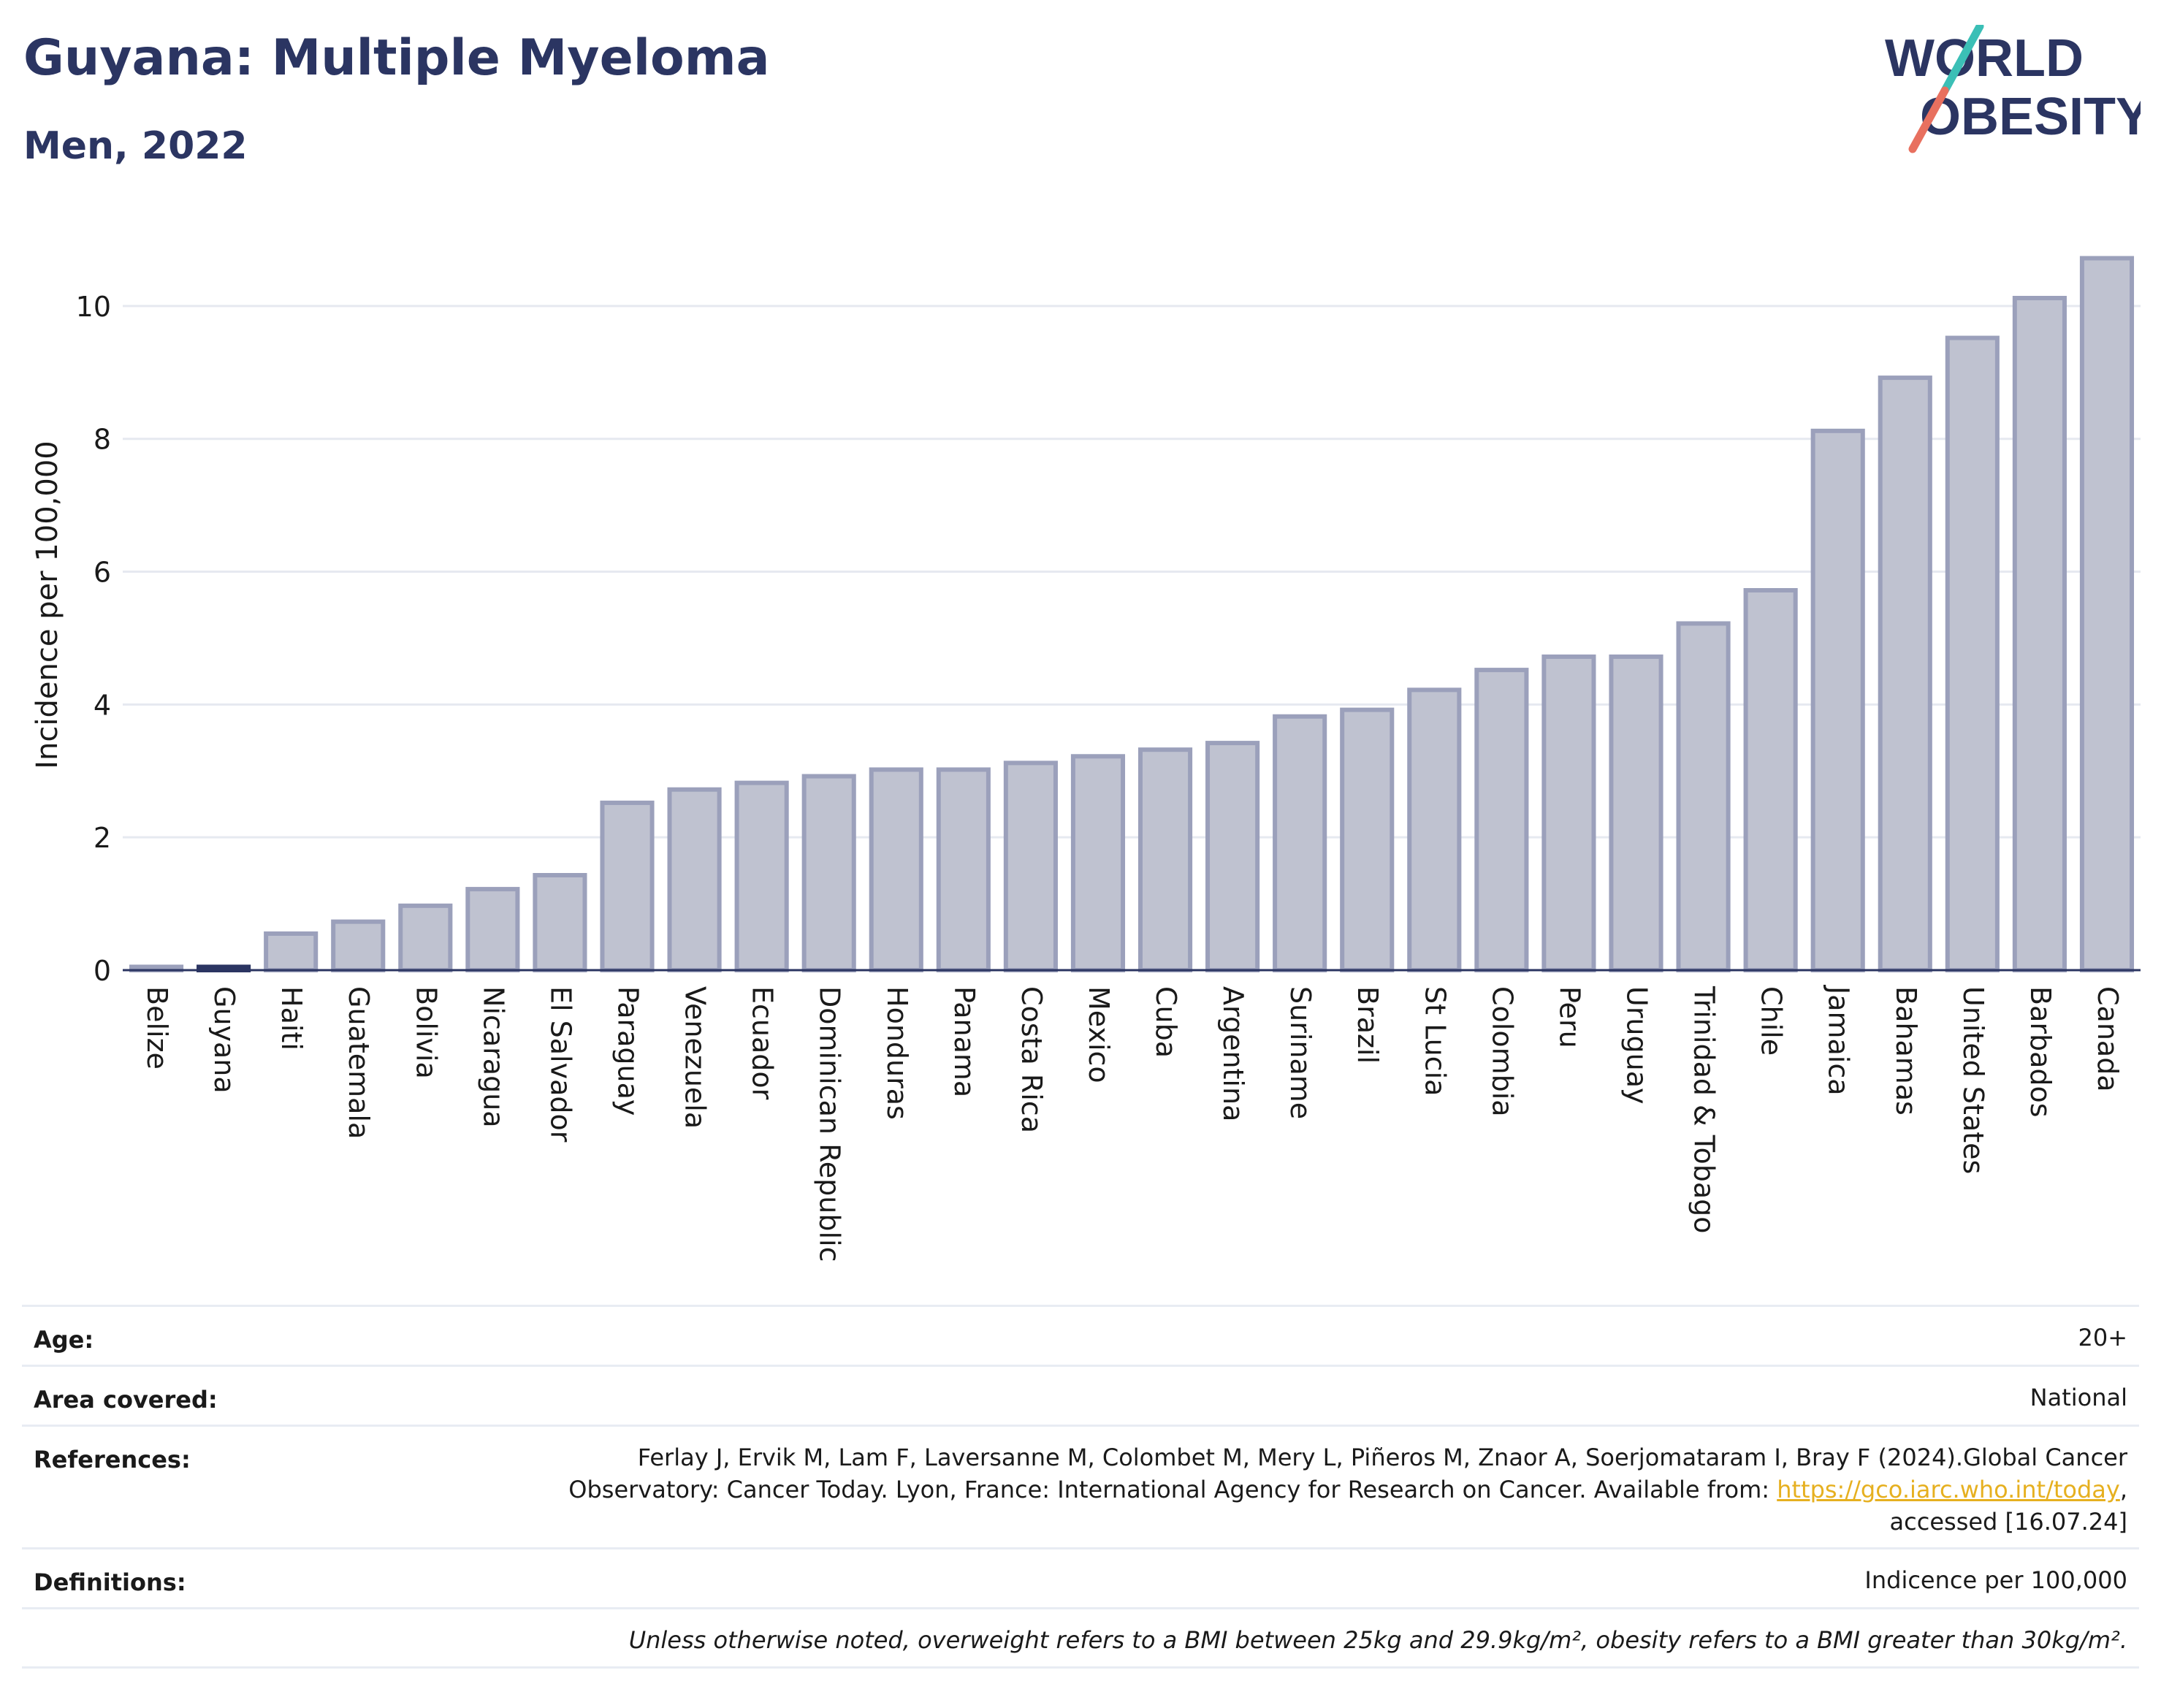  What do you see at coordinates (1839, 1040) in the screenshot?
I see `x-tick-label: Jamaica` at bounding box center [1839, 1040].